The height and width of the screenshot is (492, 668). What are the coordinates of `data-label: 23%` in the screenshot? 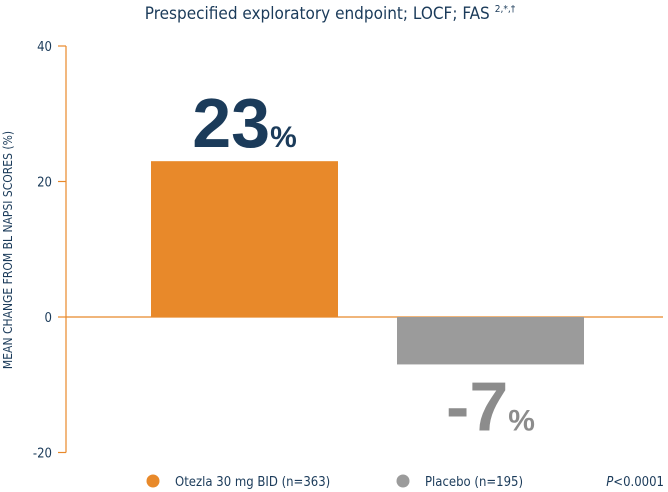 It's located at (244, 123).